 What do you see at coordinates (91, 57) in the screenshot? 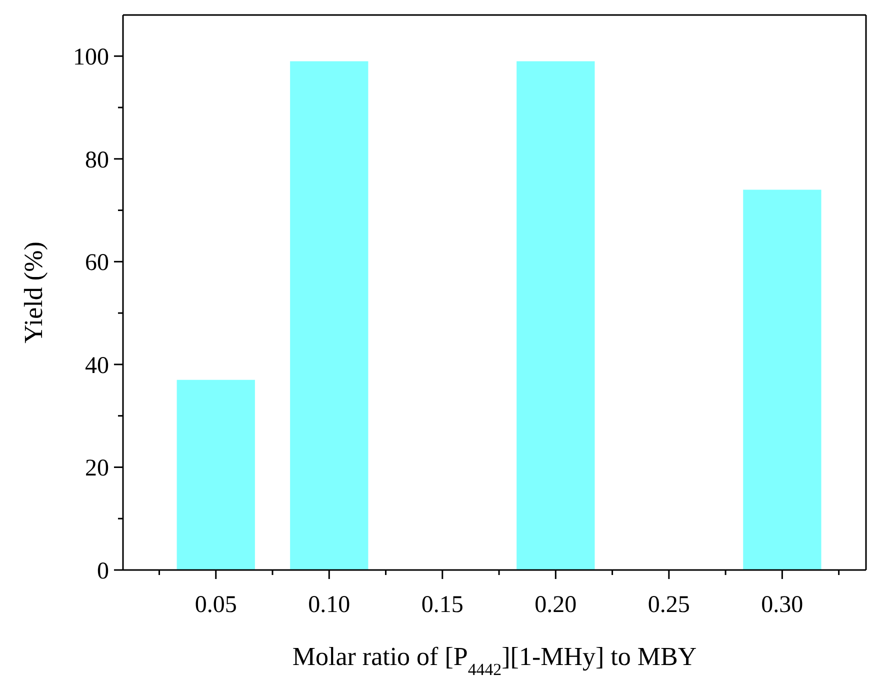
I see `y-tick-label: 100` at bounding box center [91, 57].